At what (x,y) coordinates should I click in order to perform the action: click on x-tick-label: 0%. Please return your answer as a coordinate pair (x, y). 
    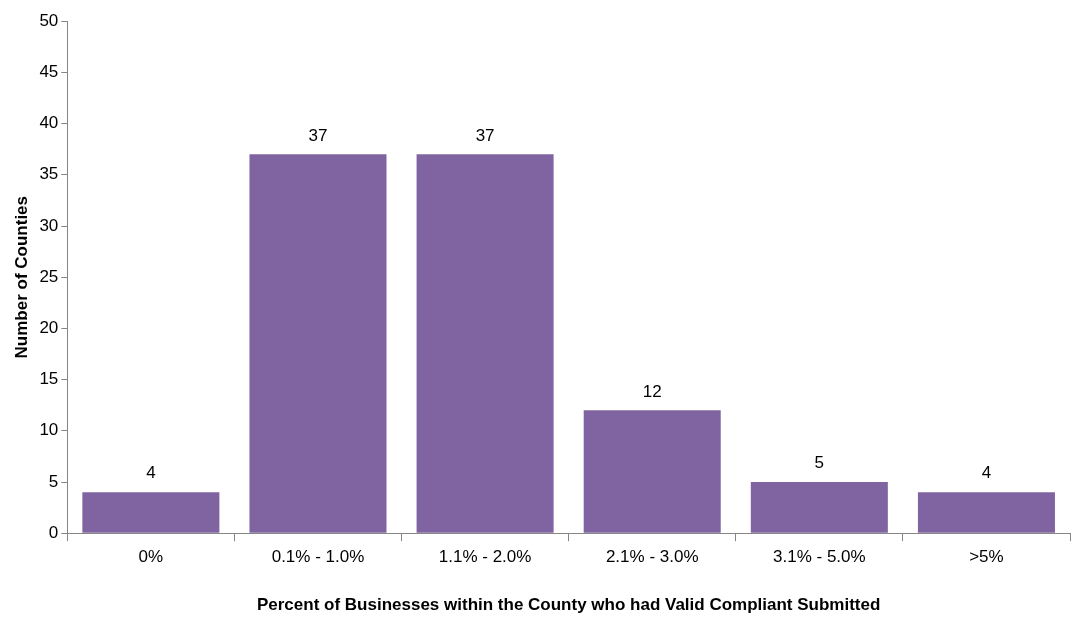
    Looking at the image, I should click on (151, 557).